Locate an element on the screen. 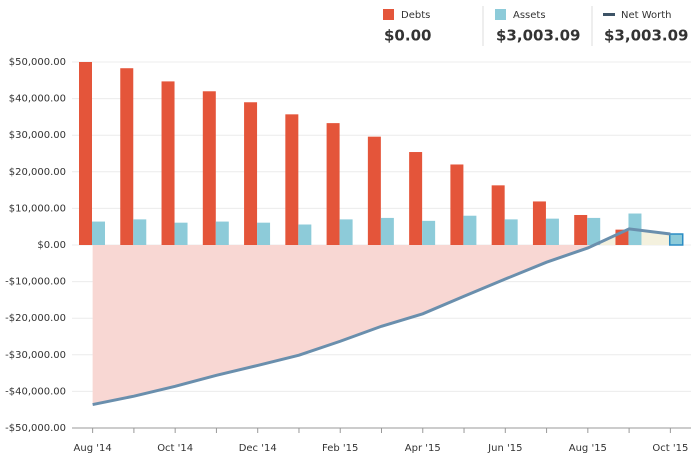 The height and width of the screenshot is (459, 694). x-tick-label: Feb '15 is located at coordinates (340, 448).